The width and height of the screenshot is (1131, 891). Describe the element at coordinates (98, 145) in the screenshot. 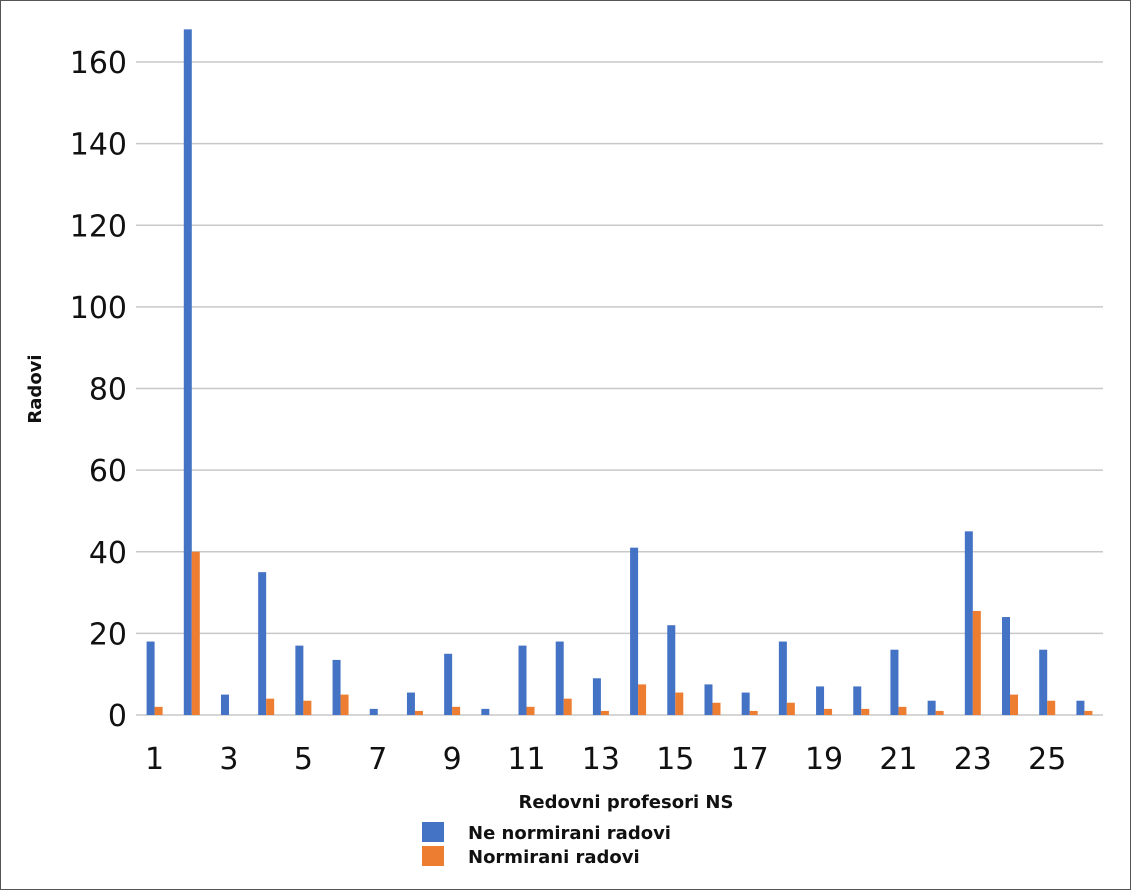

I see `y-tick-label: 140` at that location.